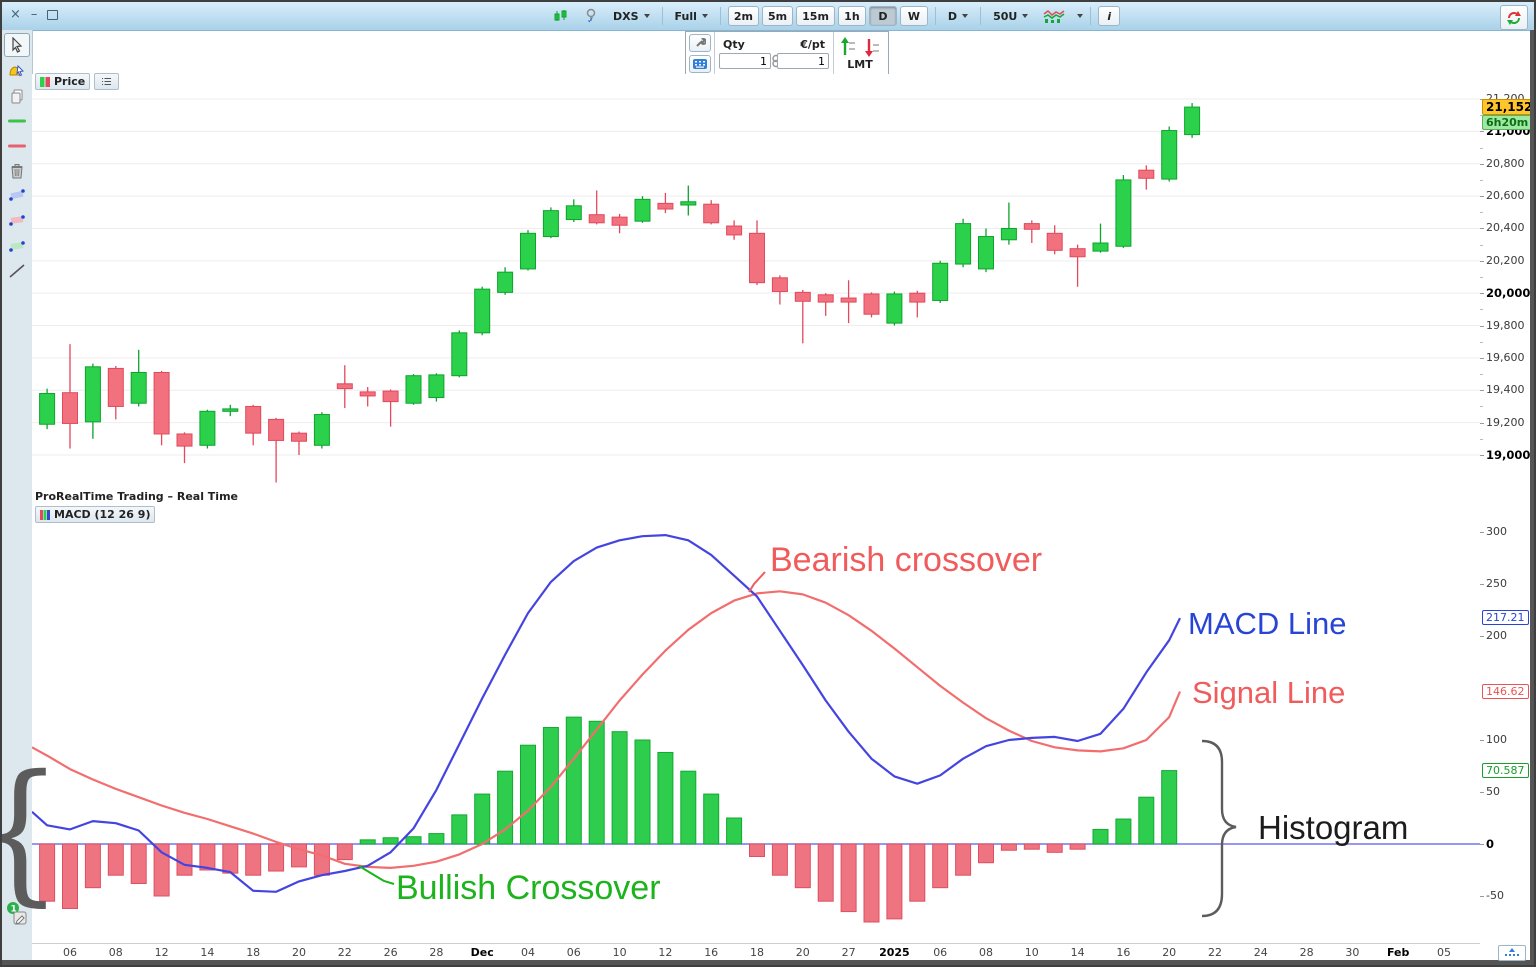 This screenshot has height=967, width=1536. I want to click on timeframe-button-5m: 5m, so click(778, 16).